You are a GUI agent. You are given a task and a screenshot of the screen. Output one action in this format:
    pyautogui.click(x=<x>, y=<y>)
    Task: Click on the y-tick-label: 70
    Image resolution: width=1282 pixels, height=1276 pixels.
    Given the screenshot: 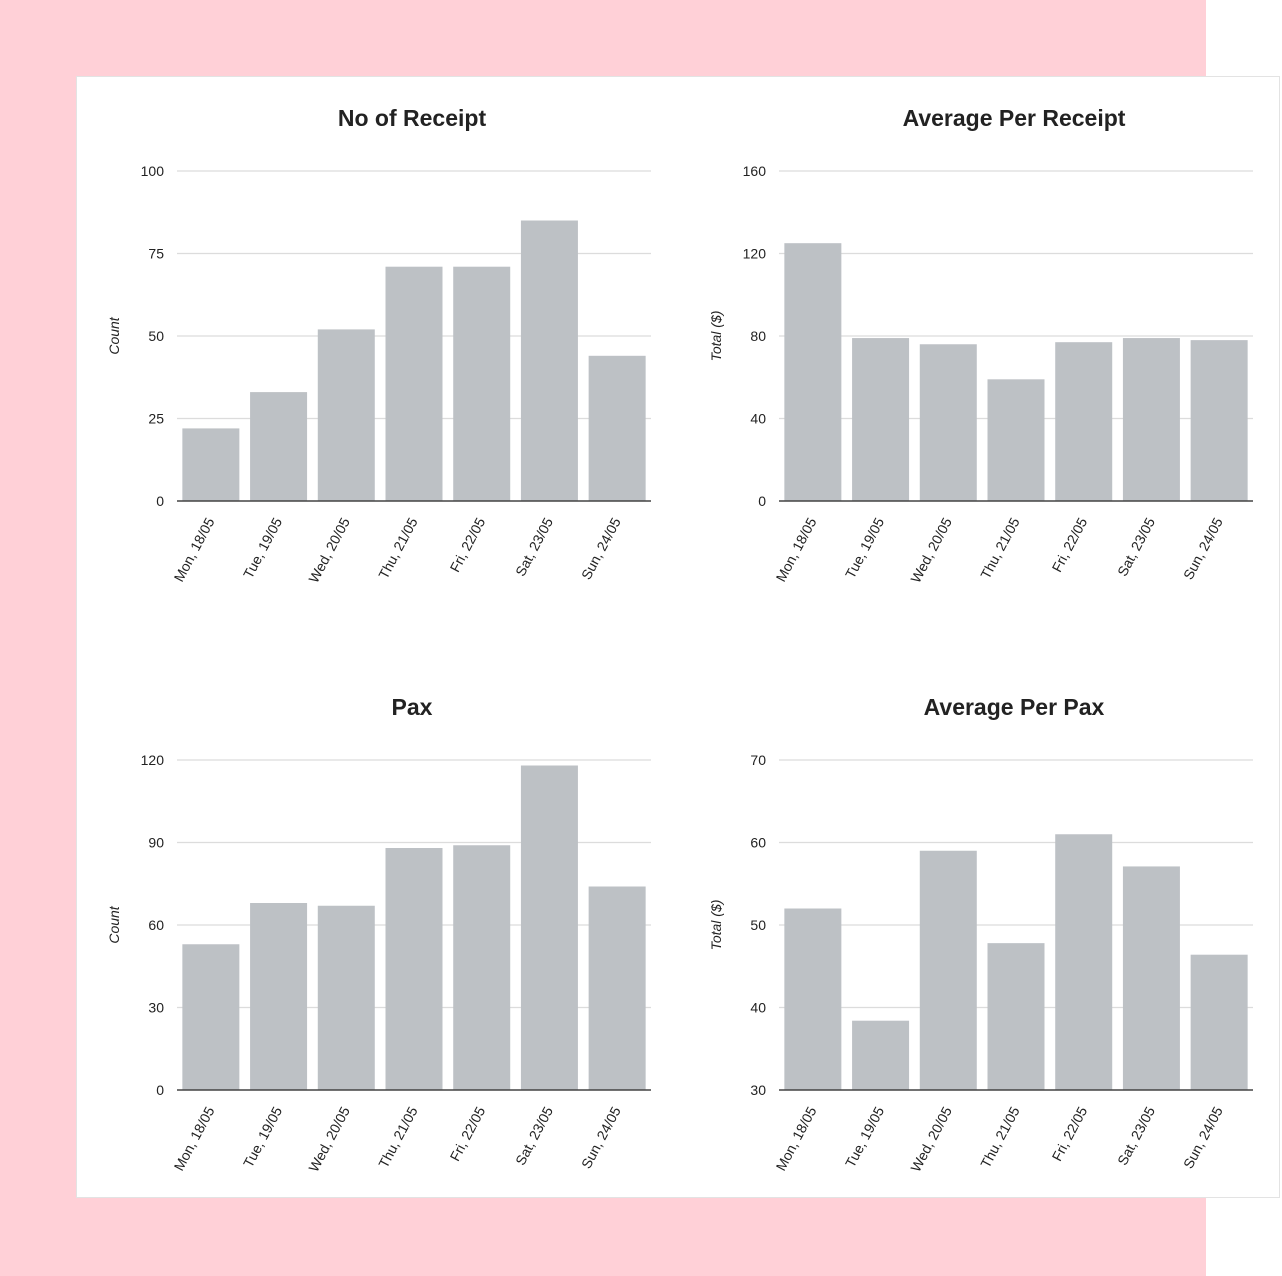 What is the action you would take?
    pyautogui.click(x=758, y=760)
    